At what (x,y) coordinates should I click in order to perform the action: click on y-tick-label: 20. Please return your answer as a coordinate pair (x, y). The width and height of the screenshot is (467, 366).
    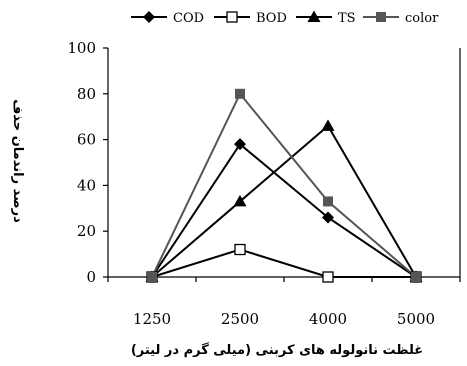
    Looking at the image, I should click on (86, 231).